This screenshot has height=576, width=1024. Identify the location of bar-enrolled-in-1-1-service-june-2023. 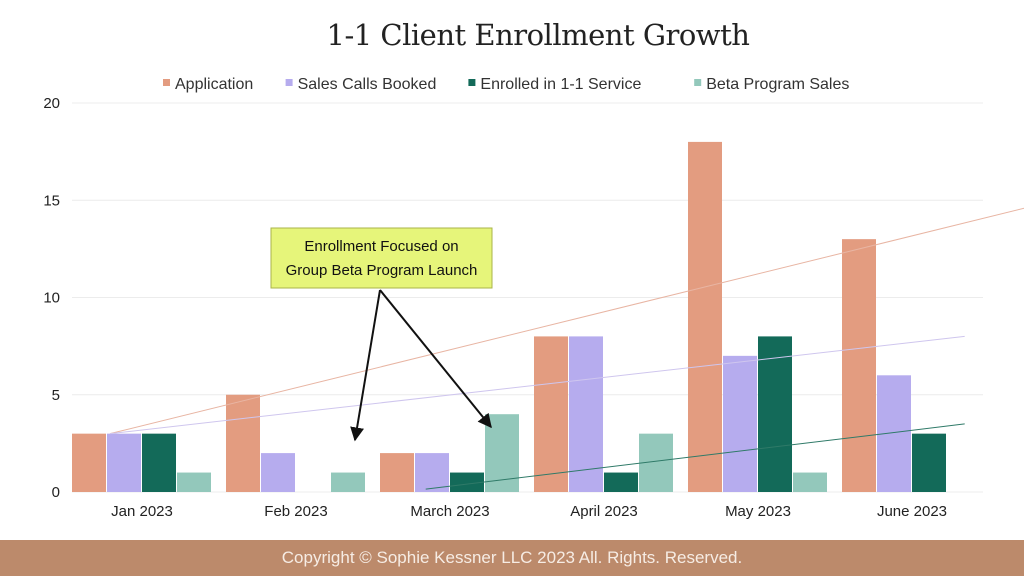
(929, 462).